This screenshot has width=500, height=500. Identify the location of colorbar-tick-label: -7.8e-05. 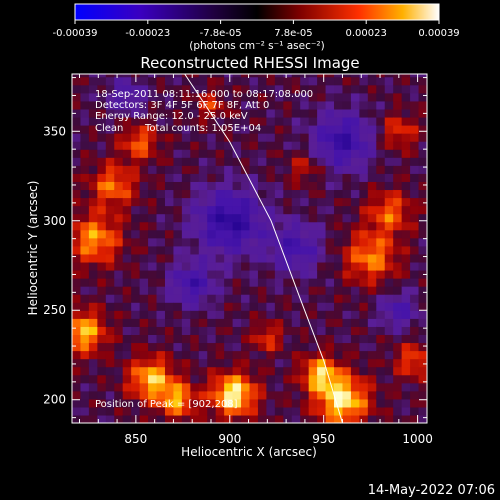
(221, 33).